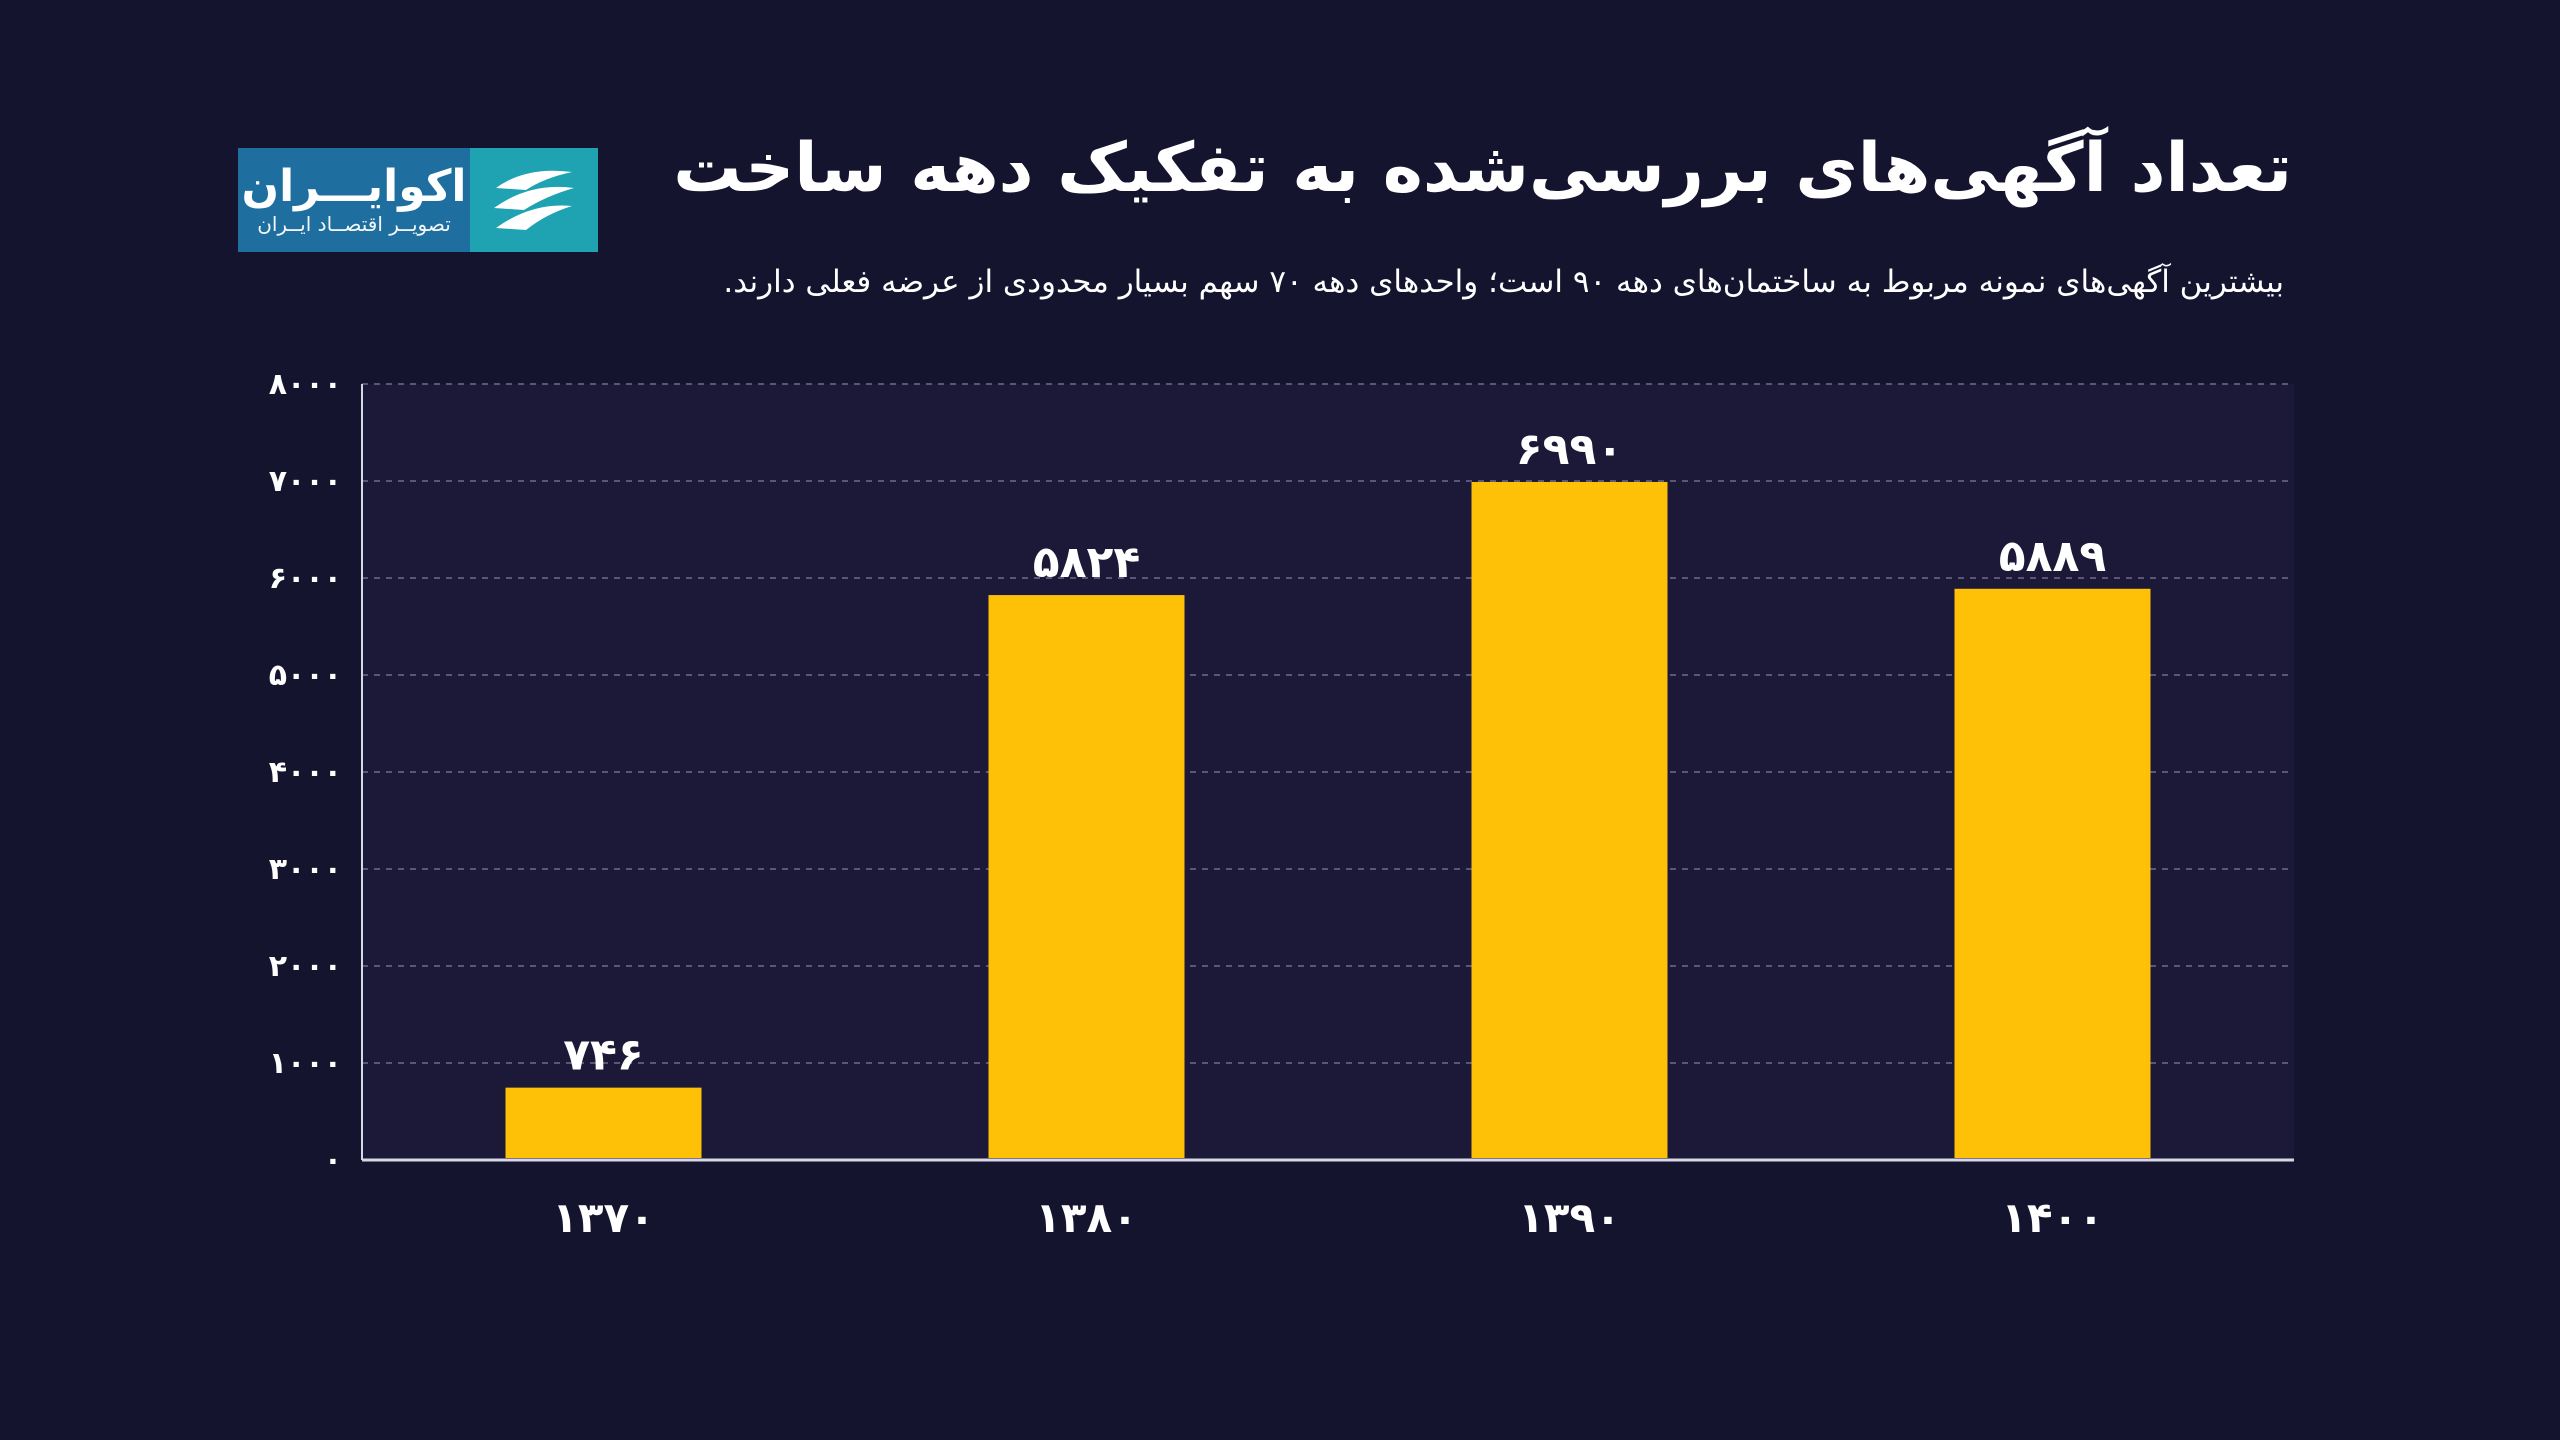  I want to click on x-axis-ticks: ۱۳۷۰ ۱۳۸۰ ۱۳۹۰ ۱۴۰۰, so click(1328, 1217).